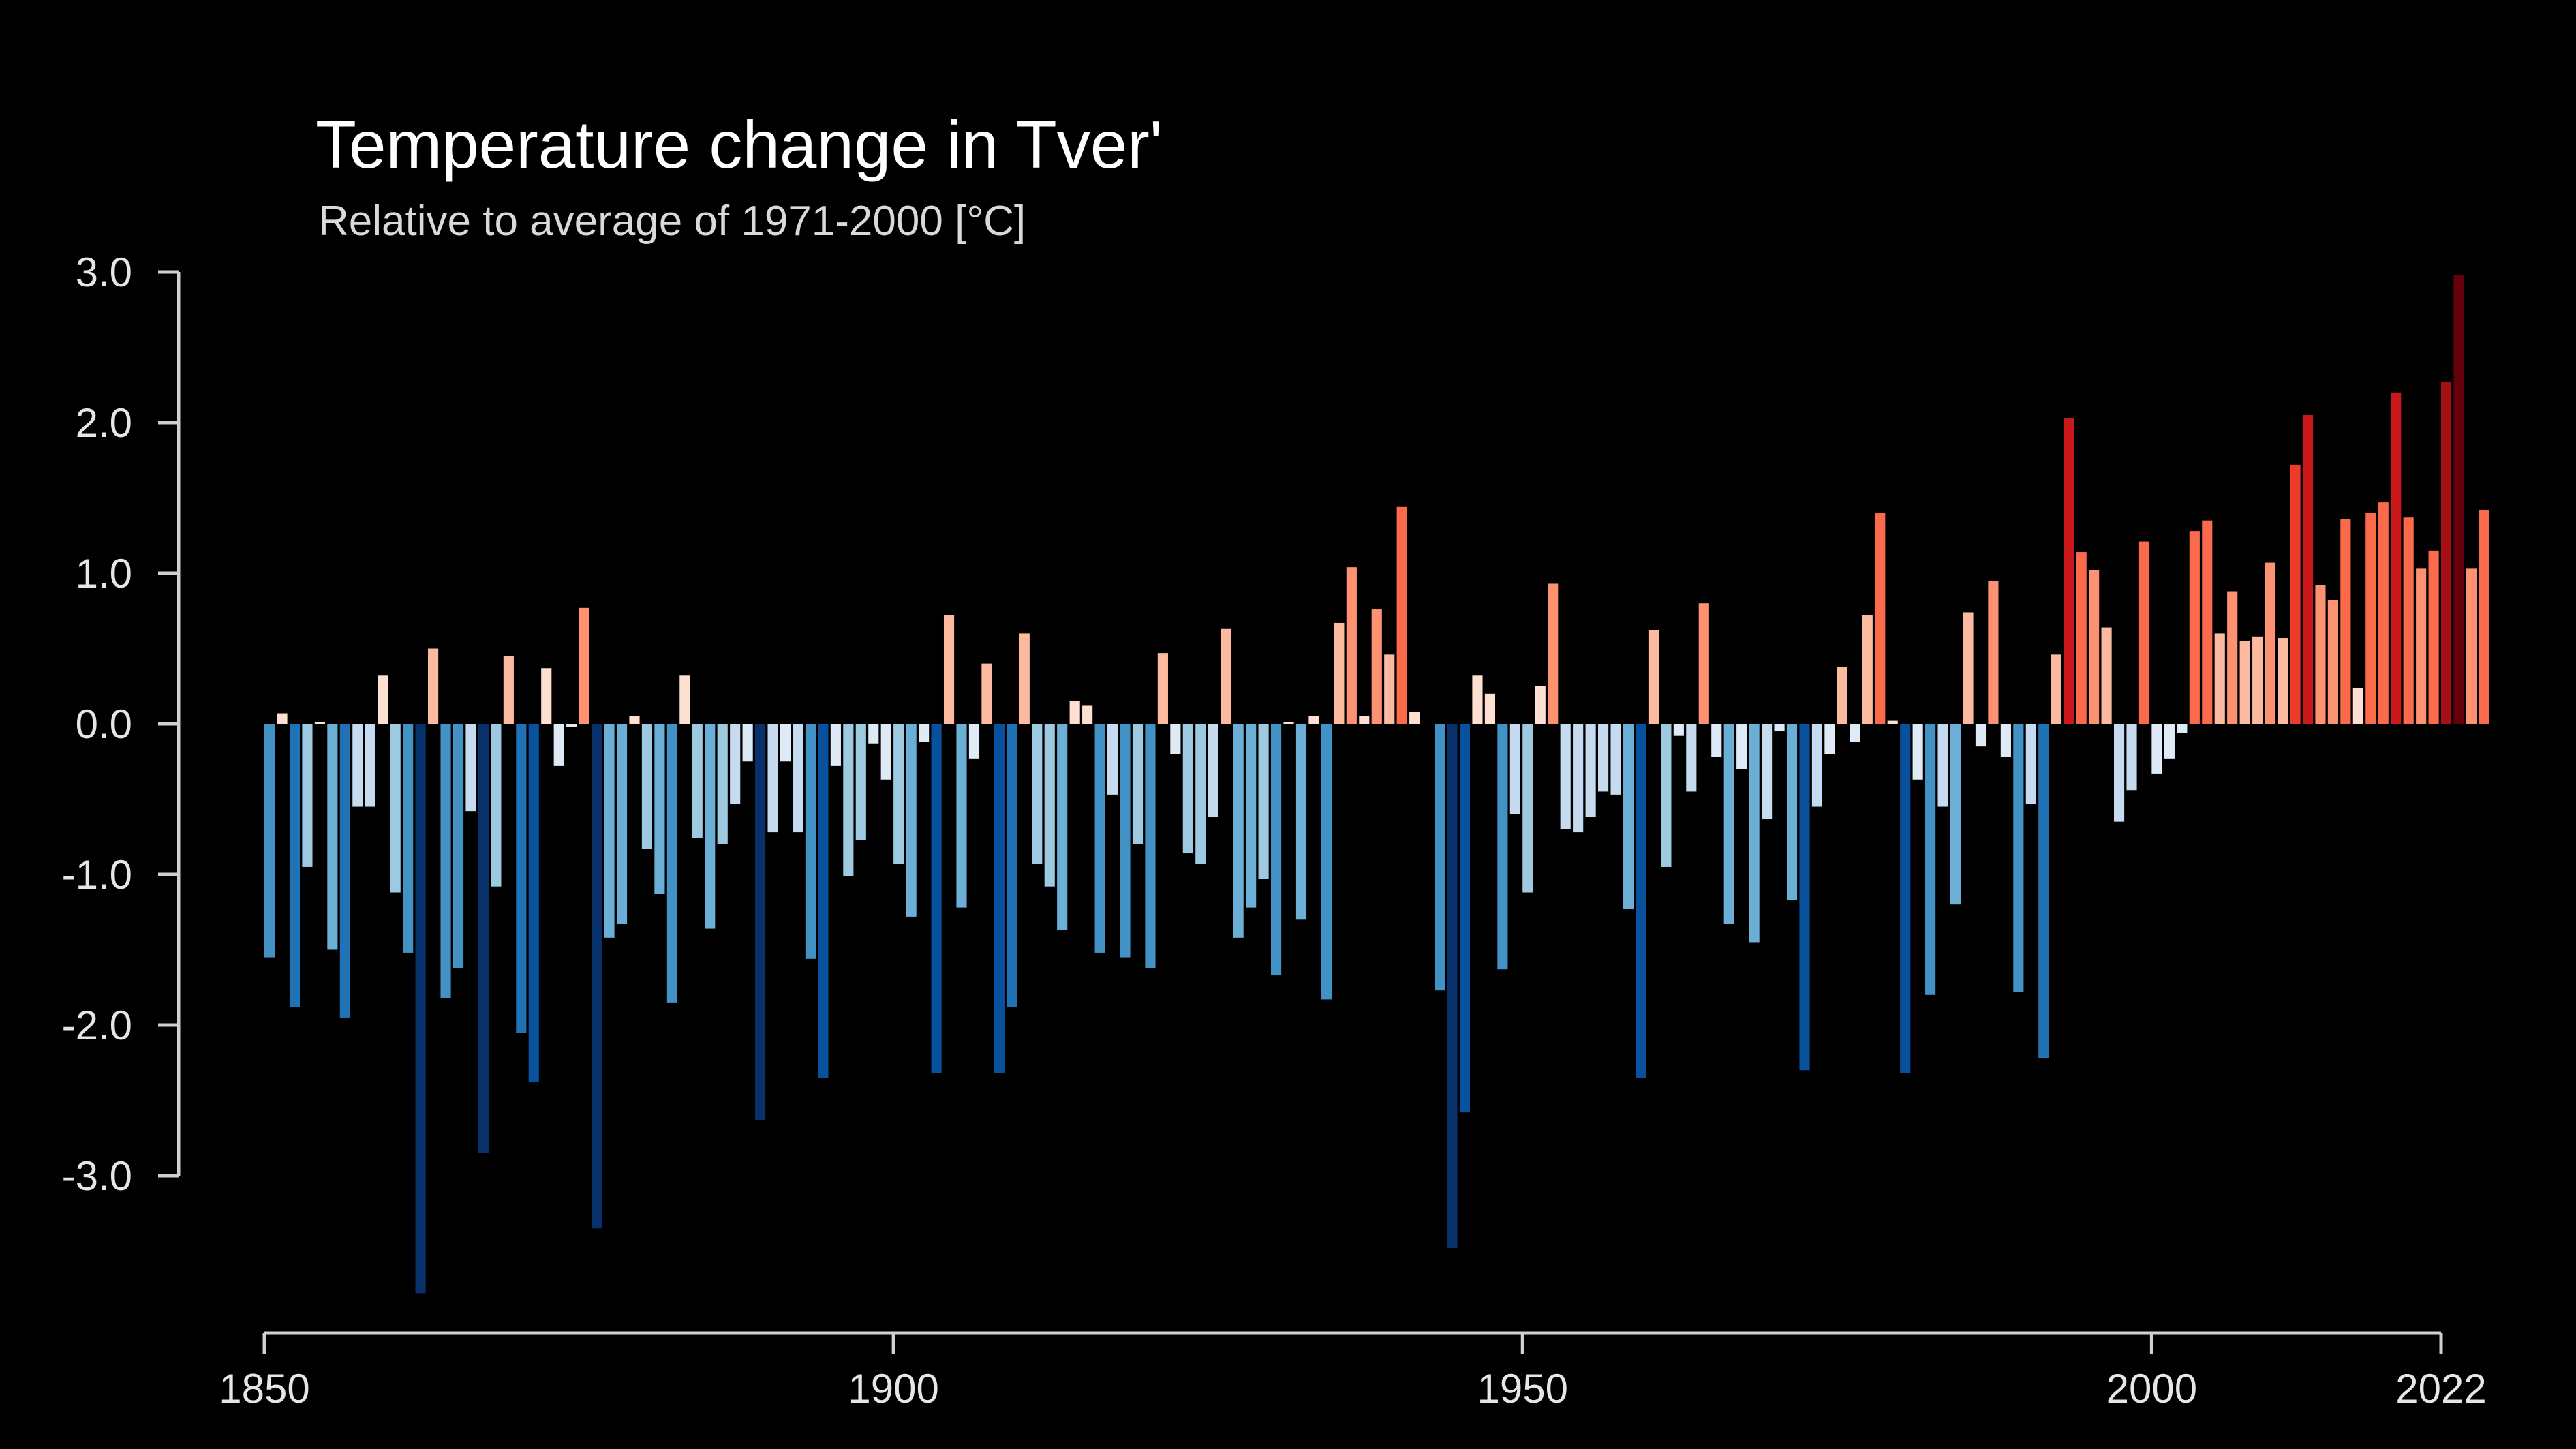 The image size is (2576, 1449). What do you see at coordinates (1452, 986) in the screenshot?
I see `bar-1944` at bounding box center [1452, 986].